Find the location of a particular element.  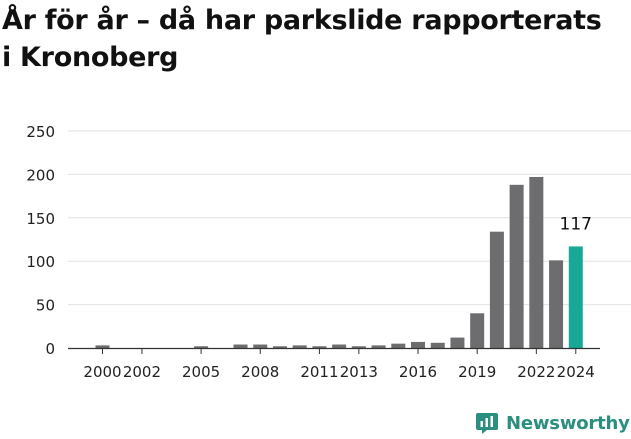

newsworthy-logo-icon is located at coordinates (487, 423).